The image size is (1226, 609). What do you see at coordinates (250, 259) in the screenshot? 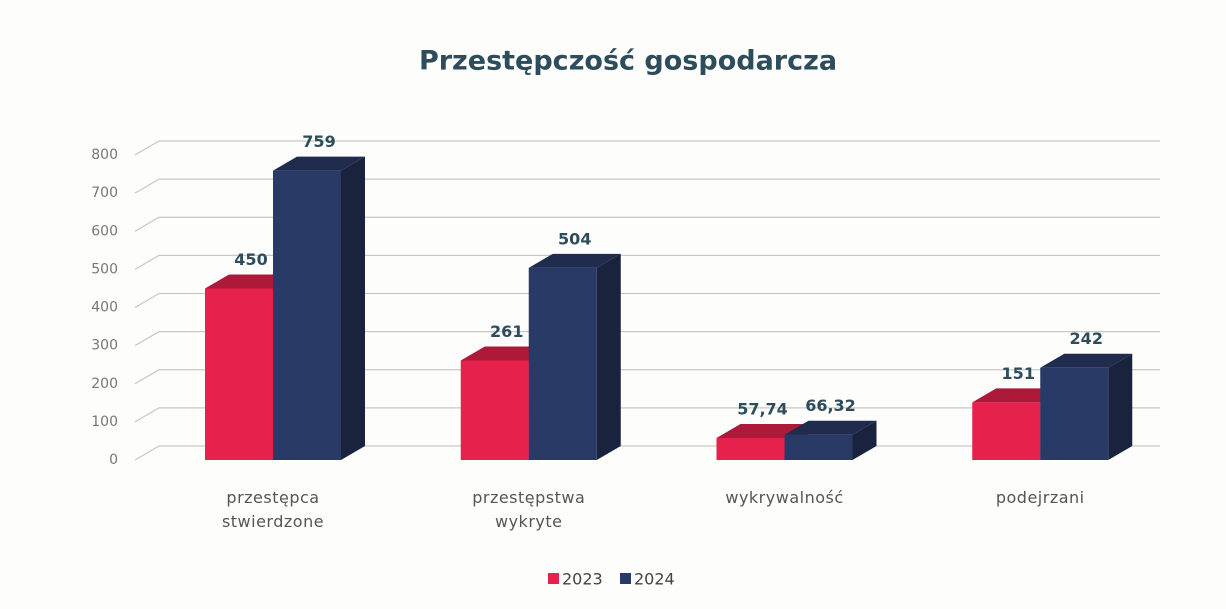
I see `data-label: 450` at bounding box center [250, 259].